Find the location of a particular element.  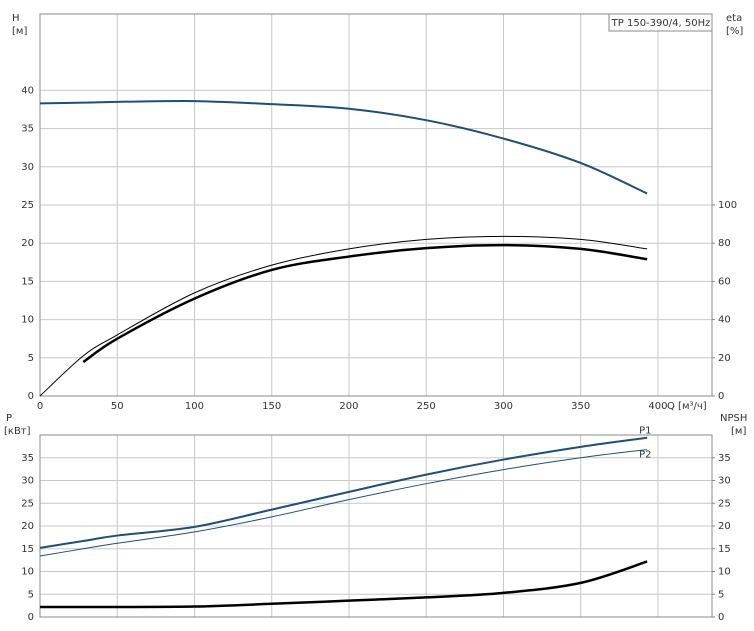

y2-tick-label: 15 is located at coordinates (724, 549).